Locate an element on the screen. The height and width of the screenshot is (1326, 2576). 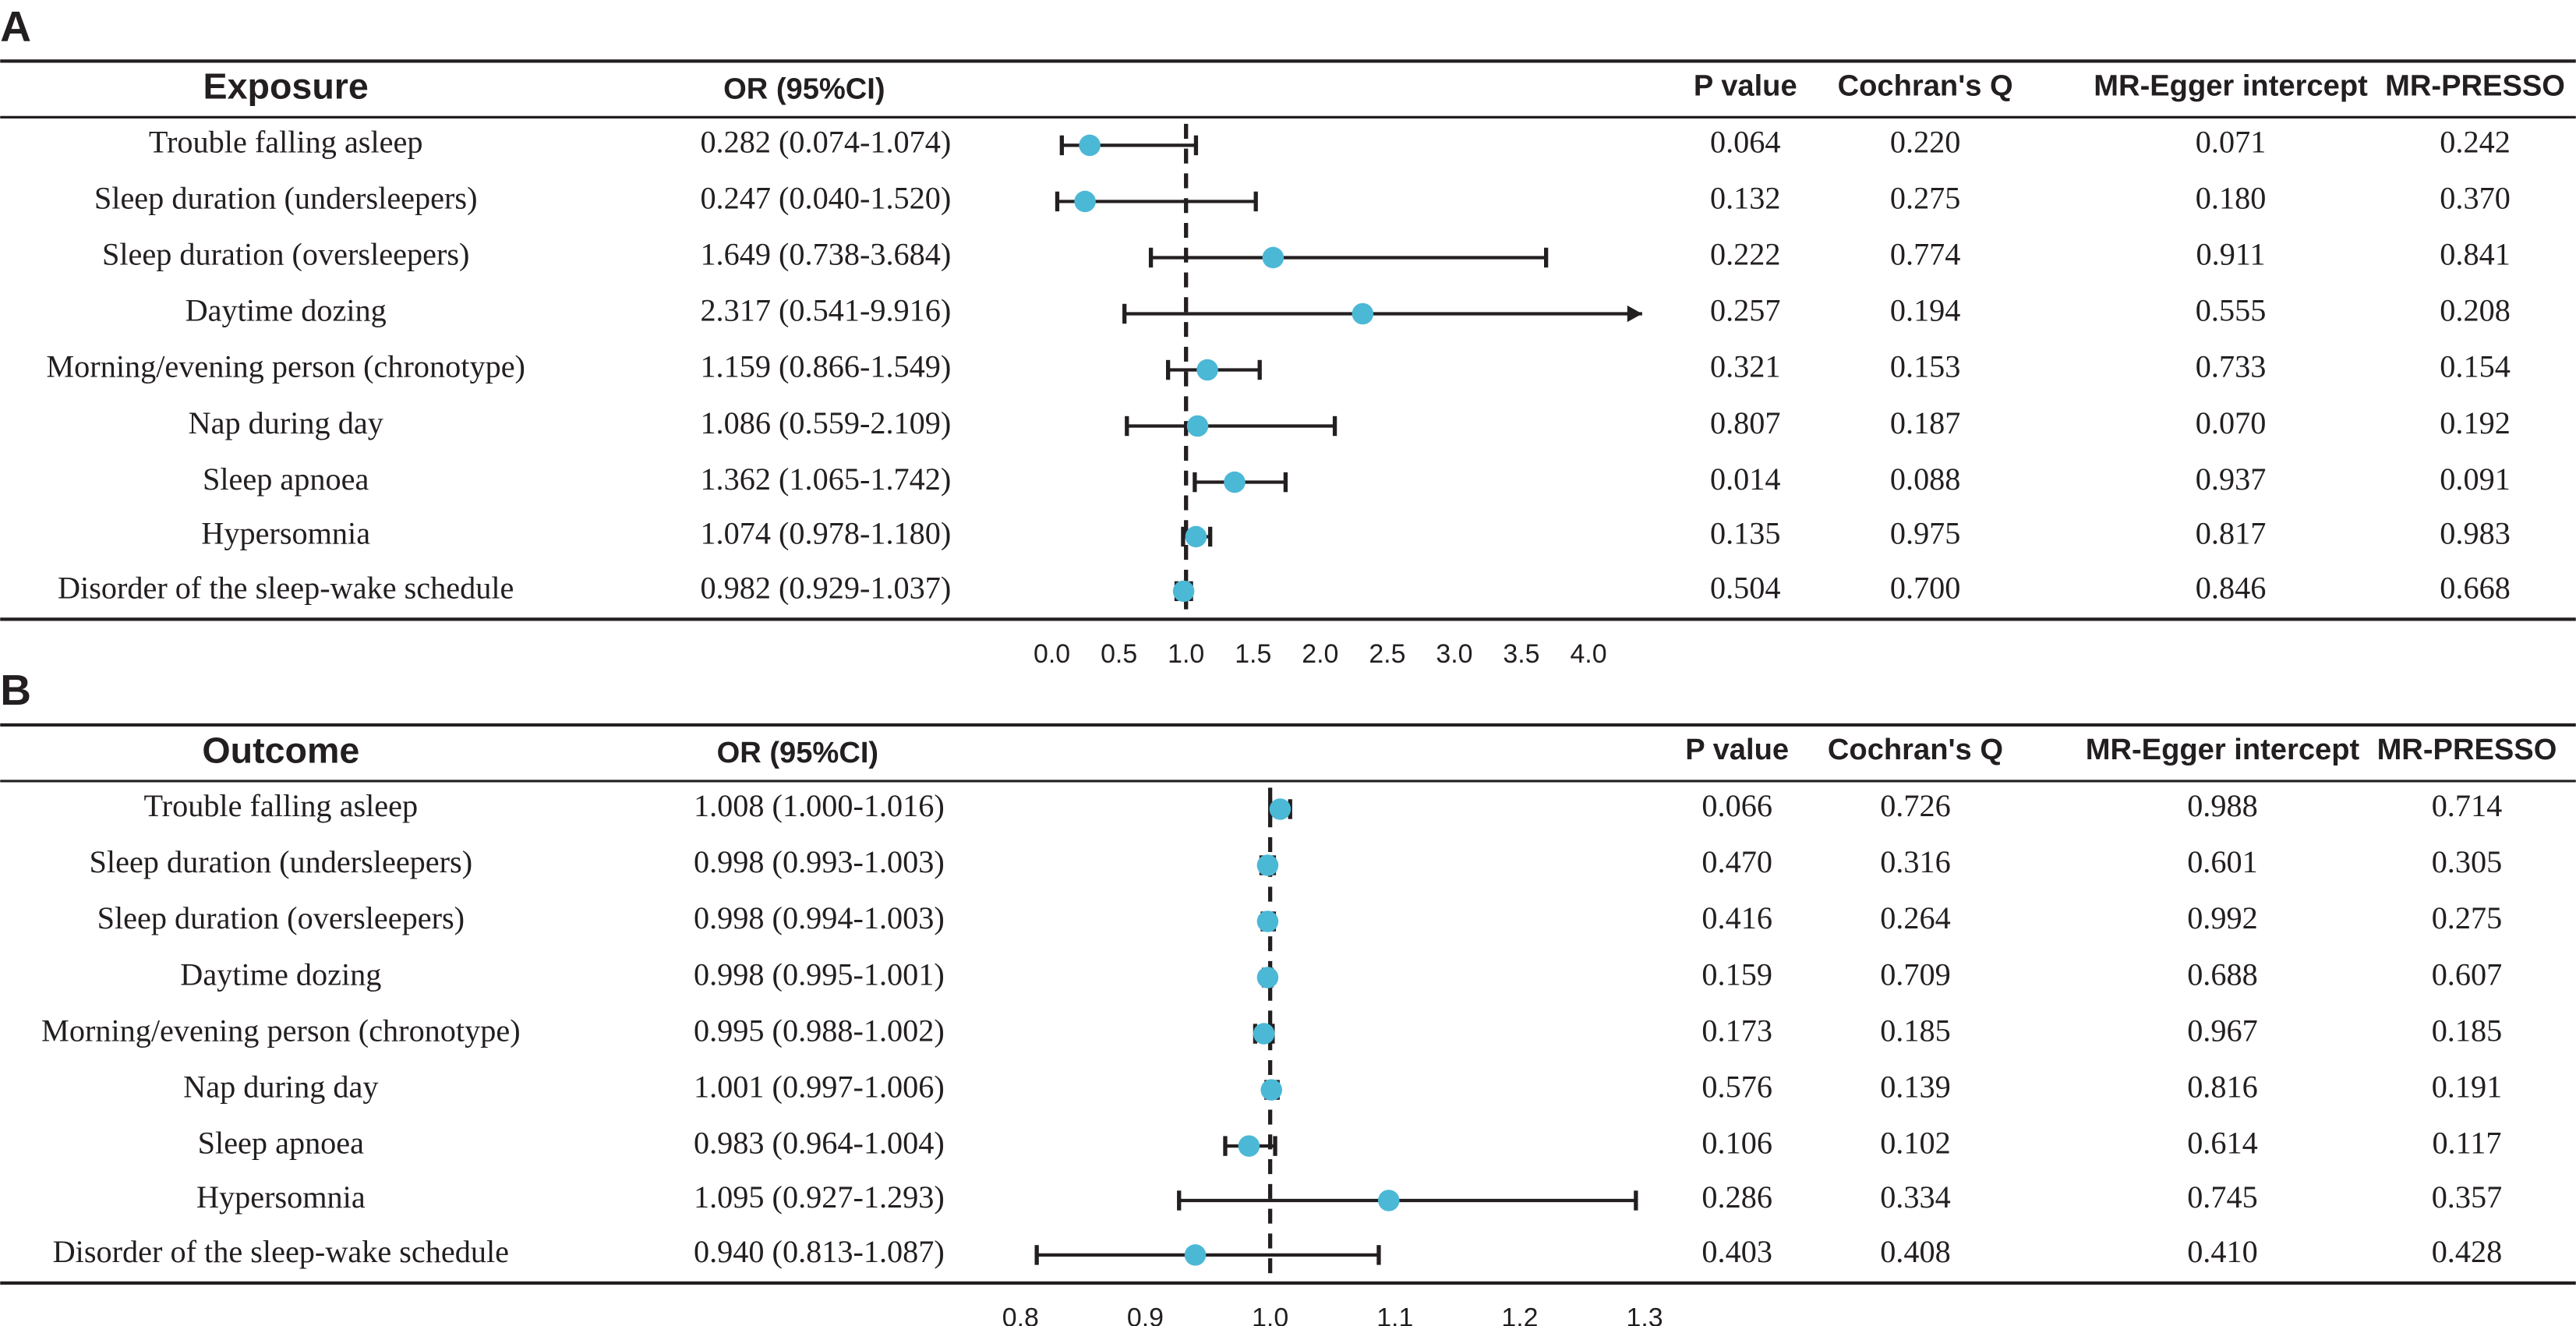
stat-cell: 0.135 is located at coordinates (1745, 533).